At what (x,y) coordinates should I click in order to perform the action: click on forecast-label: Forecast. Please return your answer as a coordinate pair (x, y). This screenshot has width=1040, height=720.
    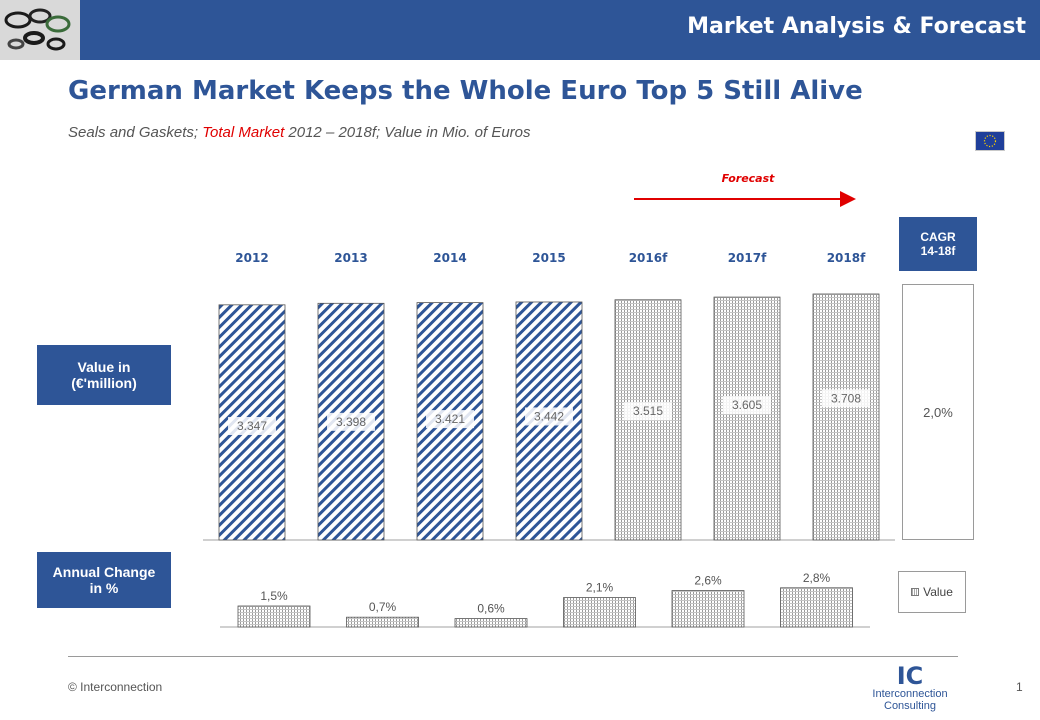
    Looking at the image, I should click on (749, 178).